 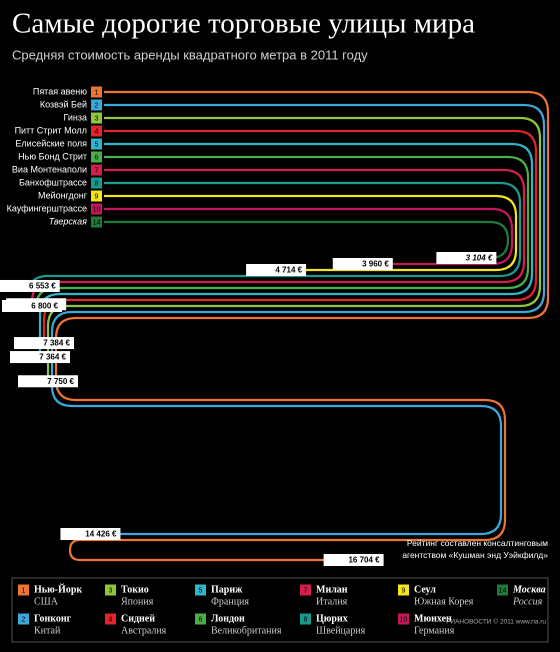 I want to click on legend-rank: 4, so click(x=111, y=619).